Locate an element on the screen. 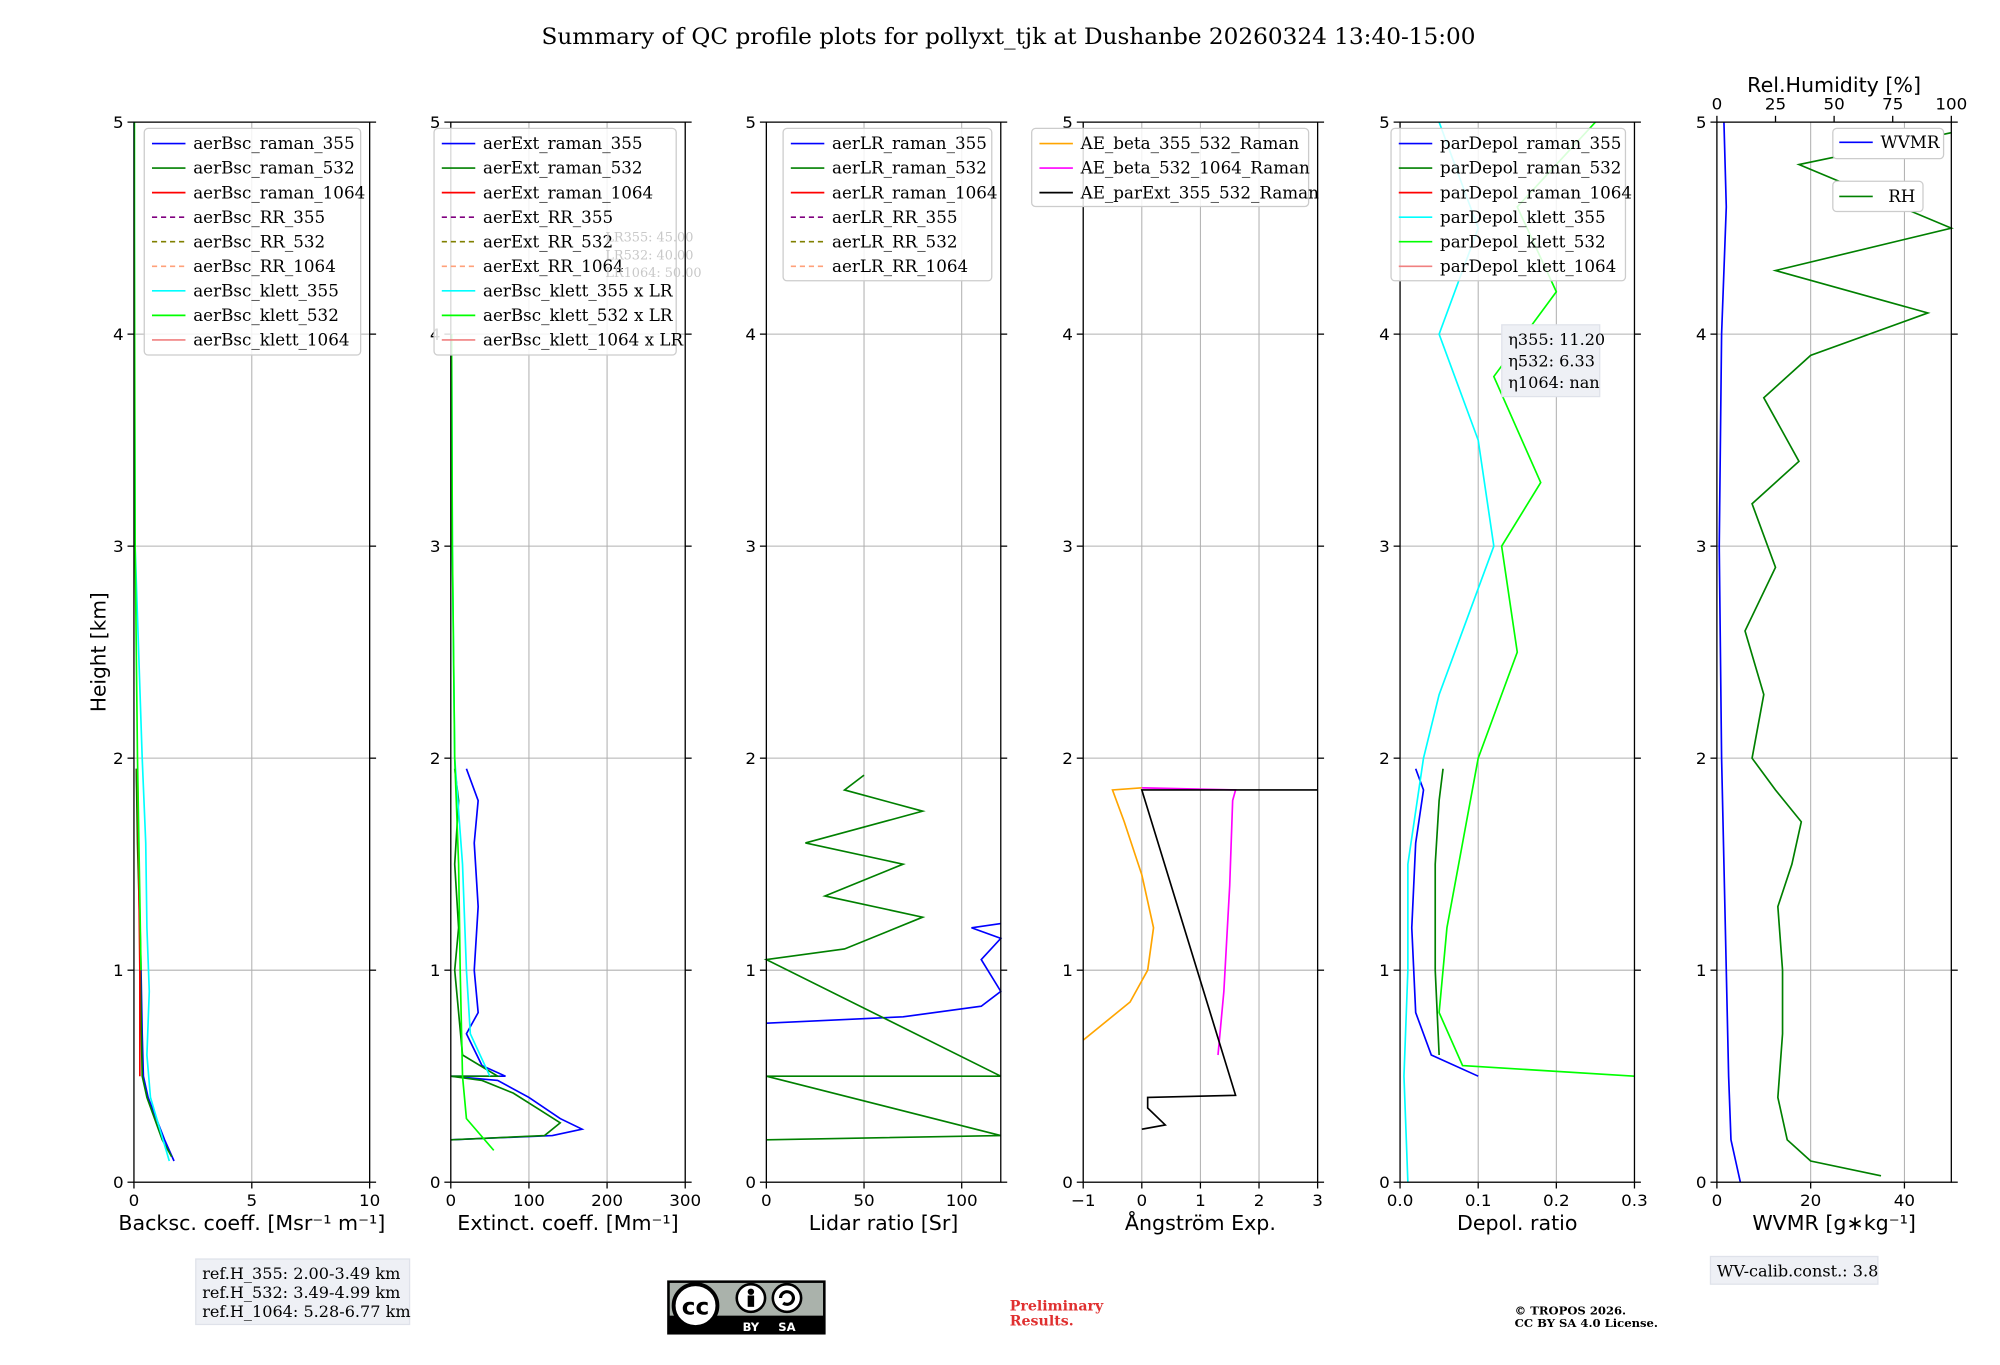 The image size is (2000, 1365). ref-height-355: ref.H_355: 2.00-3.49 km is located at coordinates (301, 1273).